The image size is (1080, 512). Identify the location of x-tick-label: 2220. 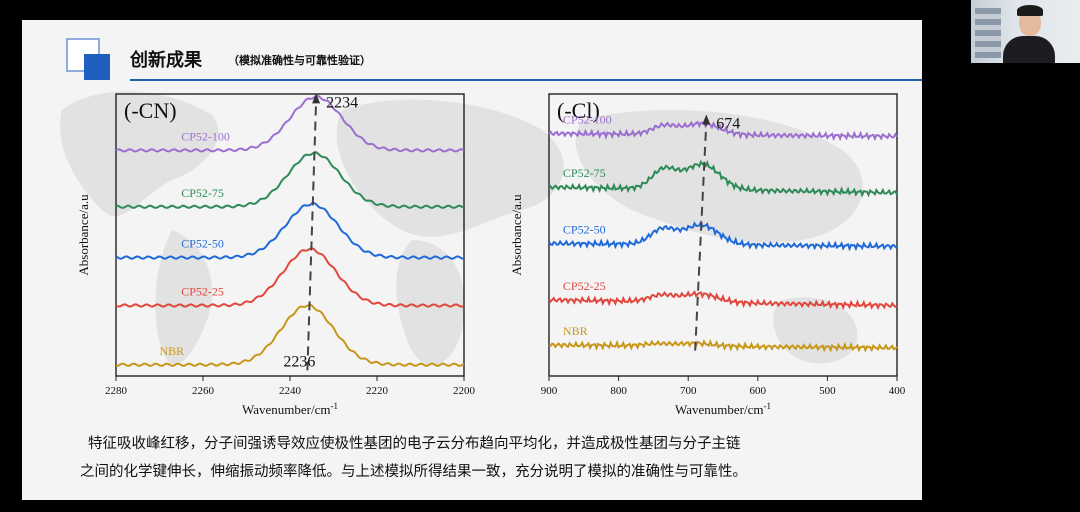
(377, 391).